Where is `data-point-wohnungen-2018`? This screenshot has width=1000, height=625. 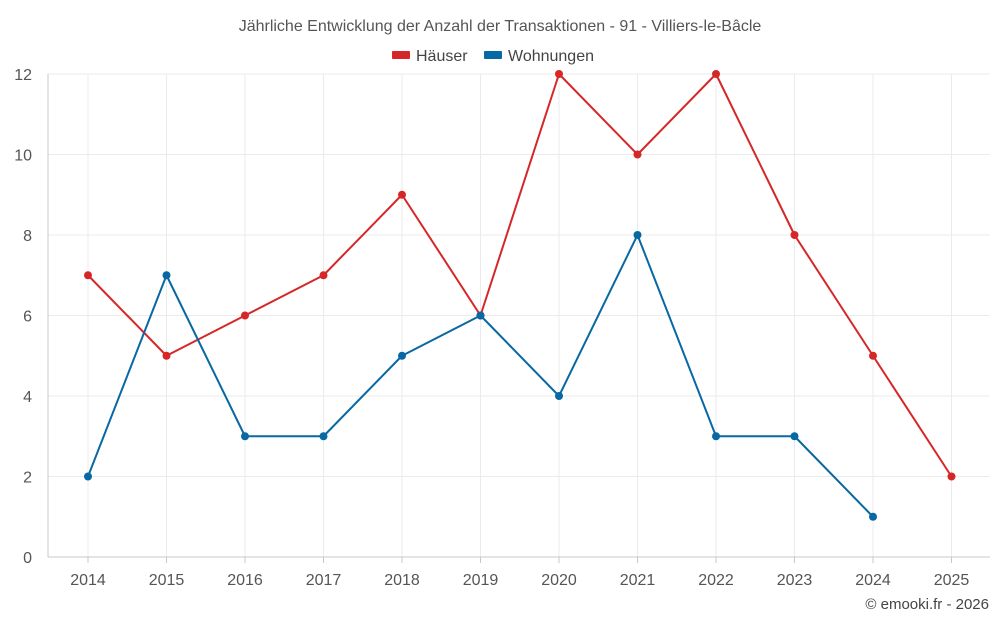
data-point-wohnungen-2018 is located at coordinates (402, 355).